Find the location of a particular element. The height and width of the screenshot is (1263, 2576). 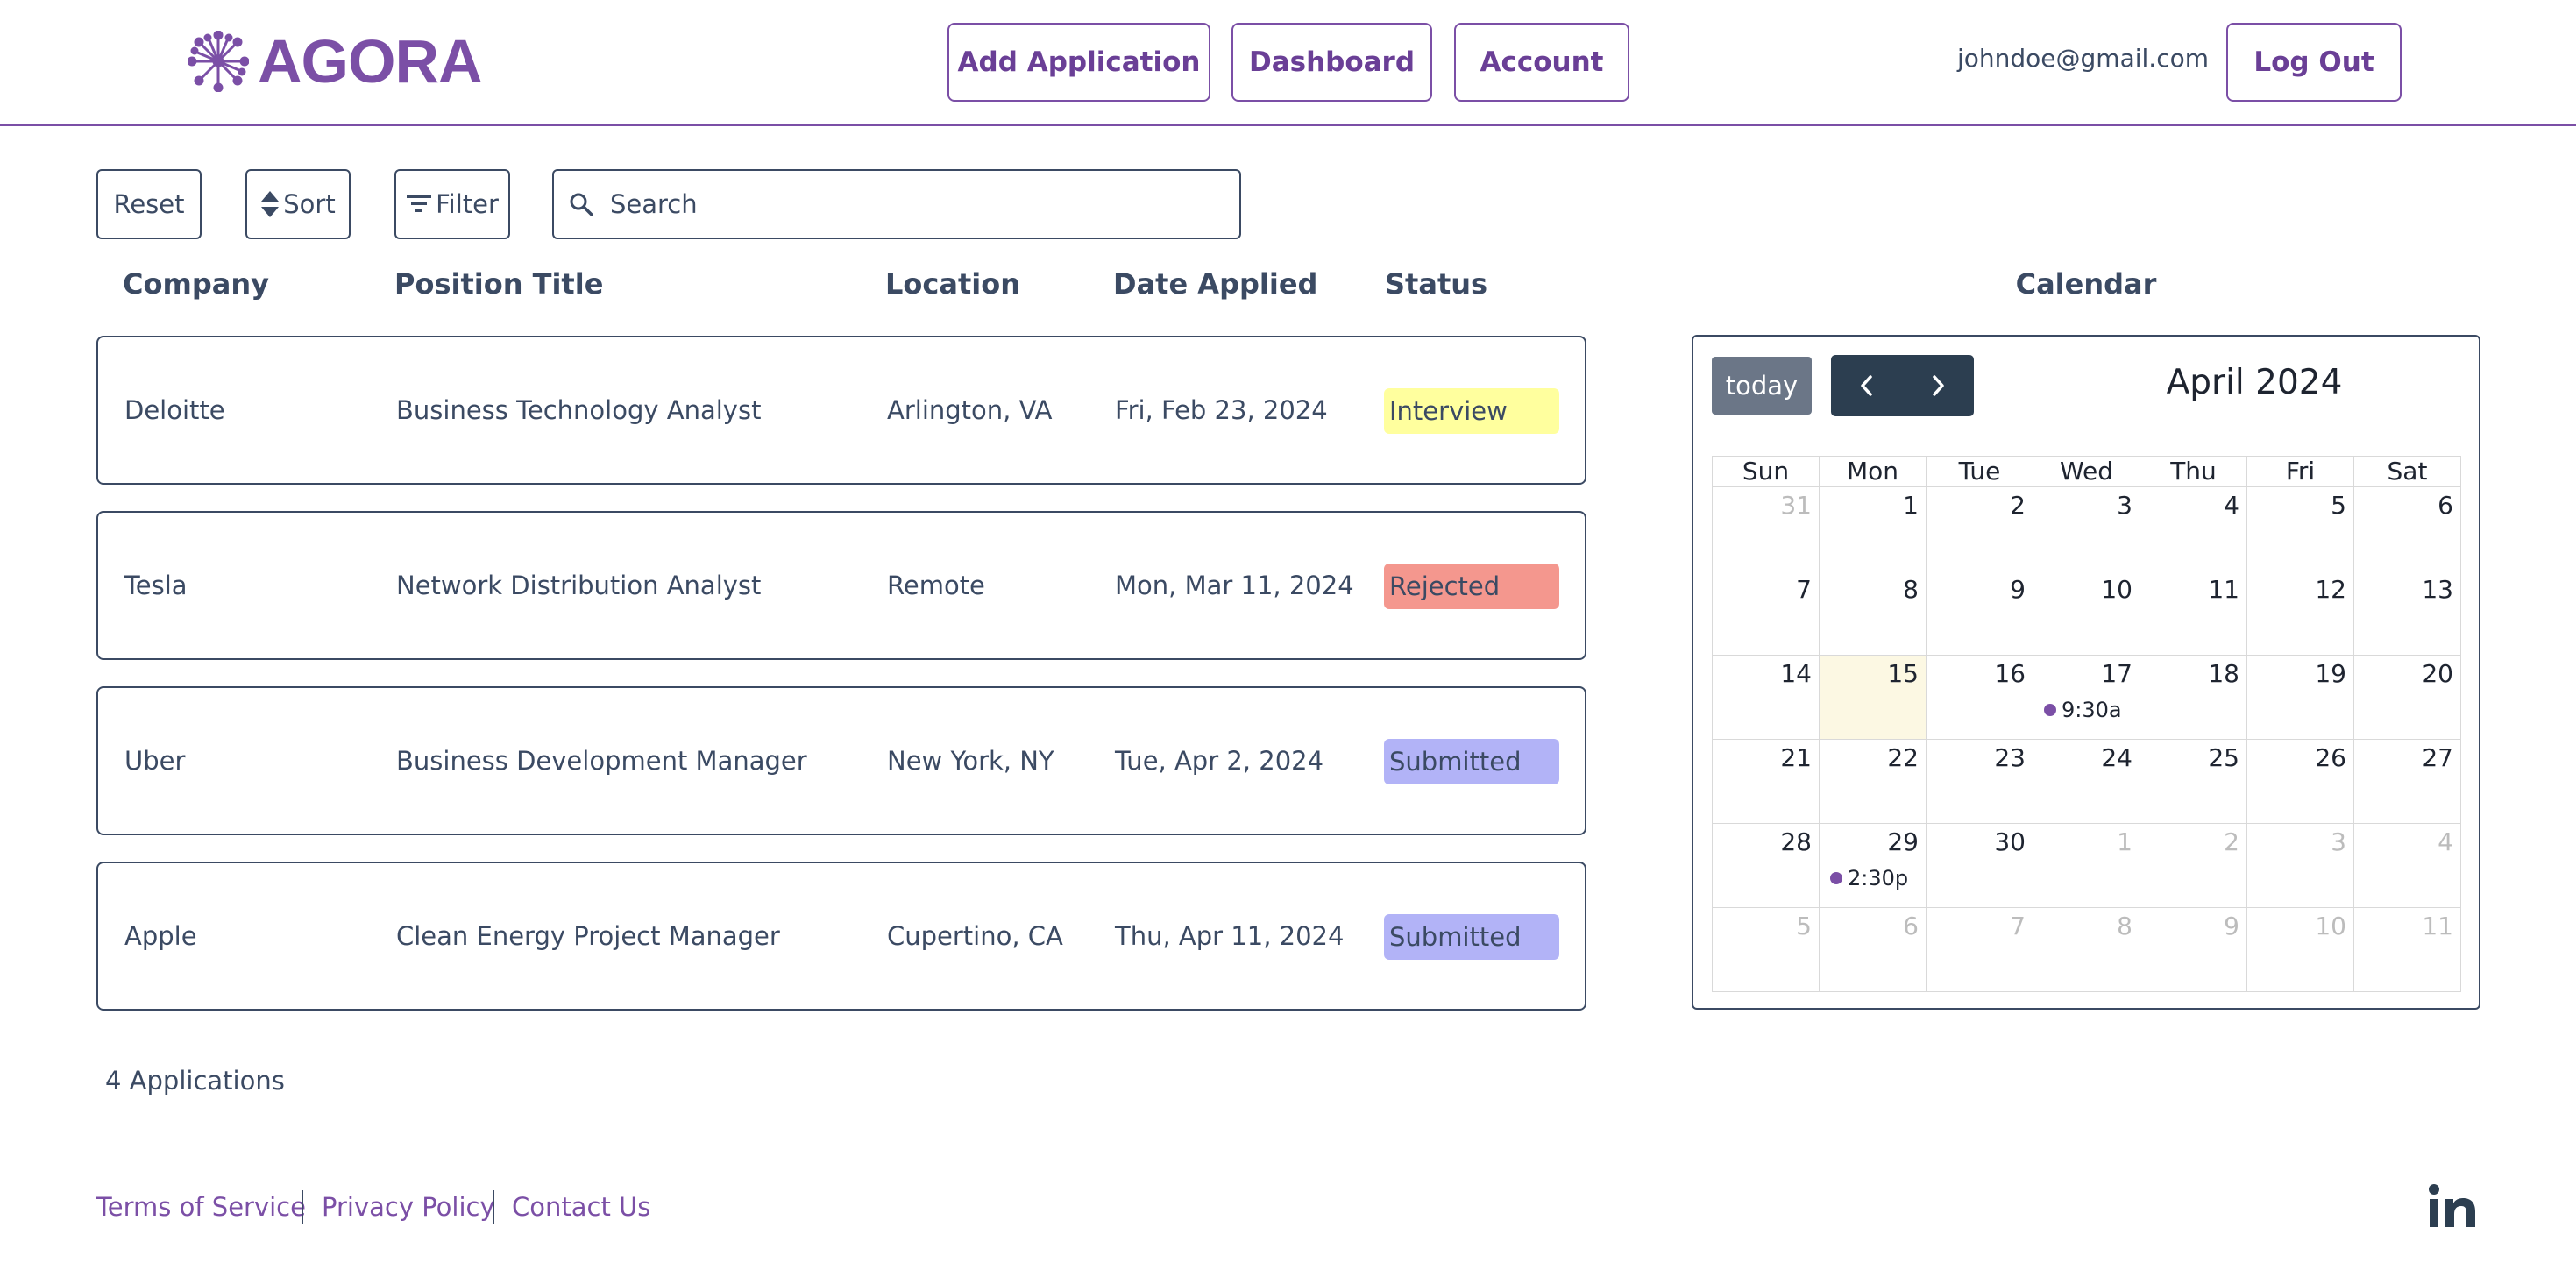

company-cell: Apple is located at coordinates (160, 936).